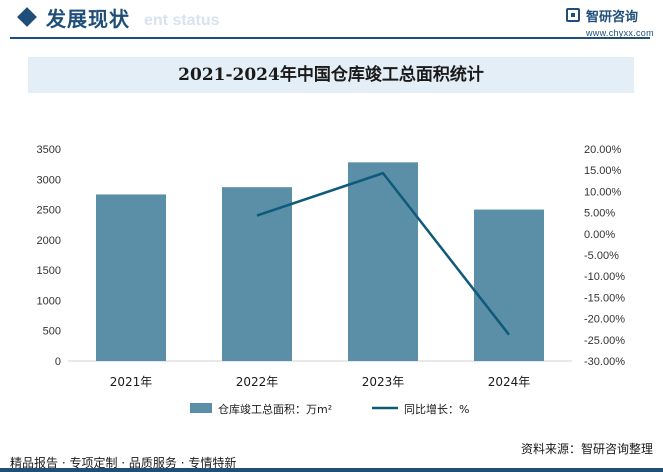  What do you see at coordinates (331, 470) in the screenshot?
I see `footer-divider` at bounding box center [331, 470].